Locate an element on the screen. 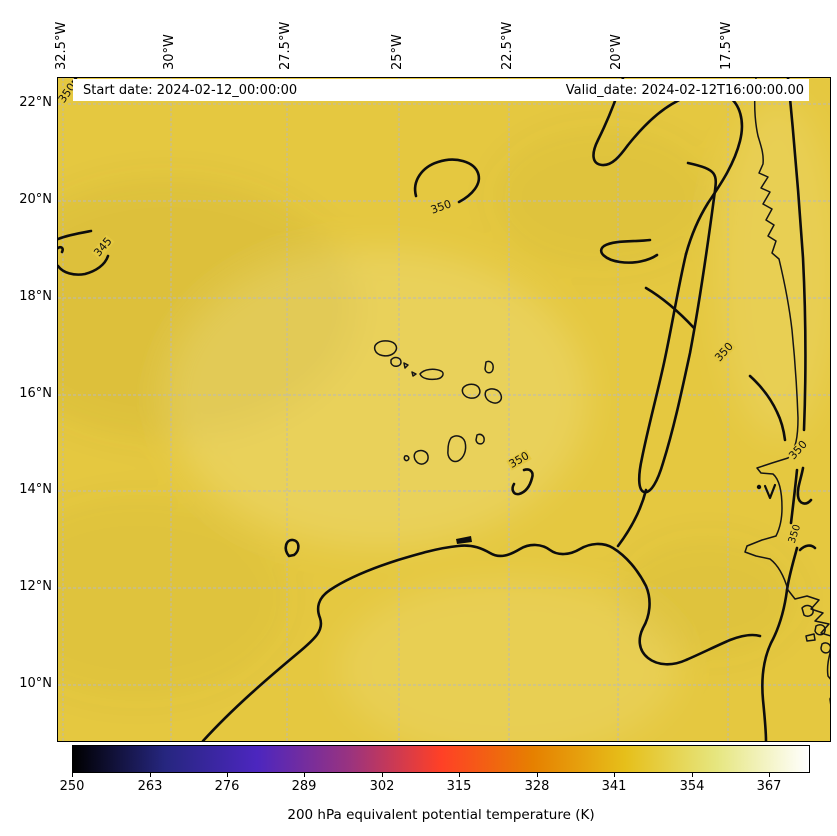 The width and height of the screenshot is (837, 836). valid-date-text: Valid_date: 2024-02-12T16:00:00.00 is located at coordinates (684, 90).